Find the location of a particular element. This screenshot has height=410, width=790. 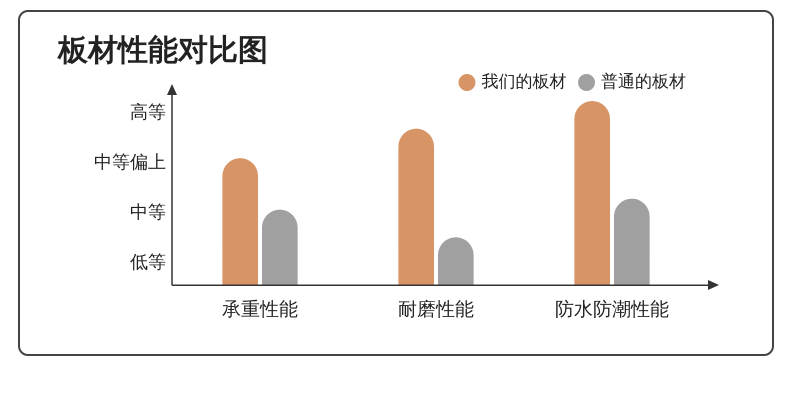

legend-label: 普通的板材 is located at coordinates (643, 82).